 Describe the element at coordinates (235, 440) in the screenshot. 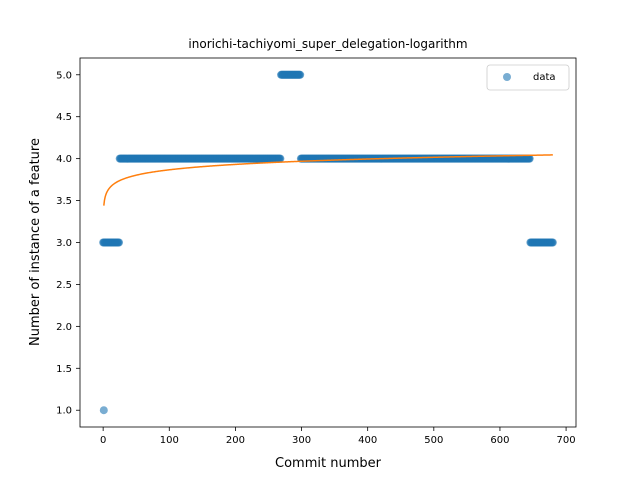

I see `x-tick-label: 200` at that location.